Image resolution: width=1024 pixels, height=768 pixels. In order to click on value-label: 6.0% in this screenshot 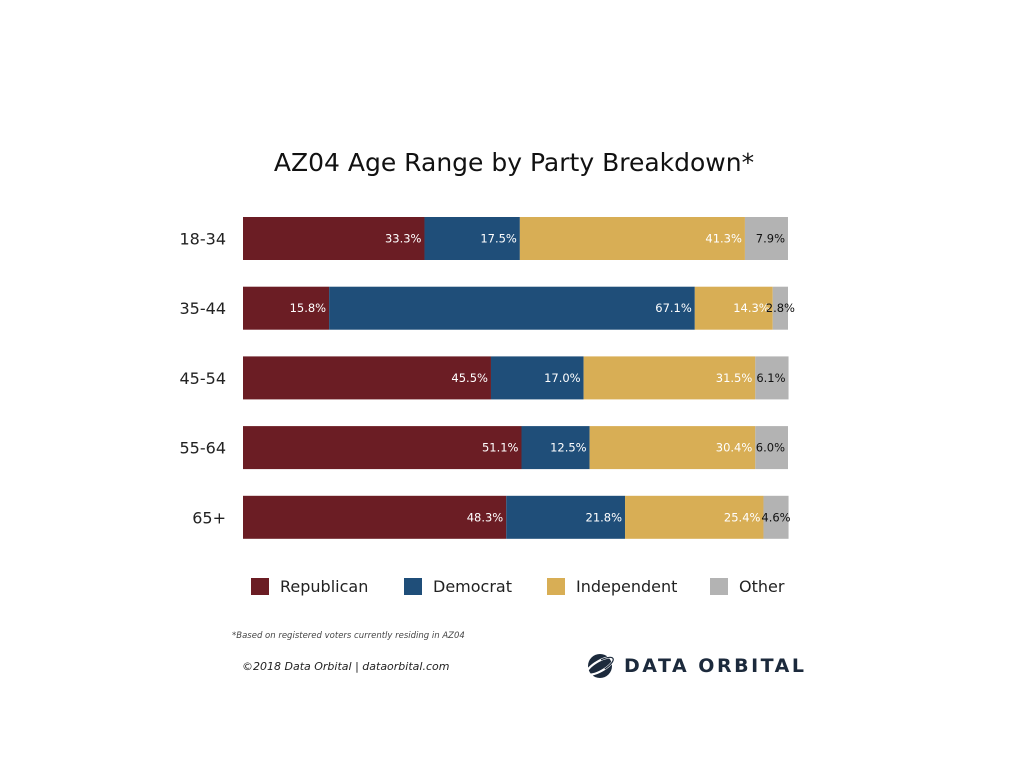, I will do `click(770, 448)`.